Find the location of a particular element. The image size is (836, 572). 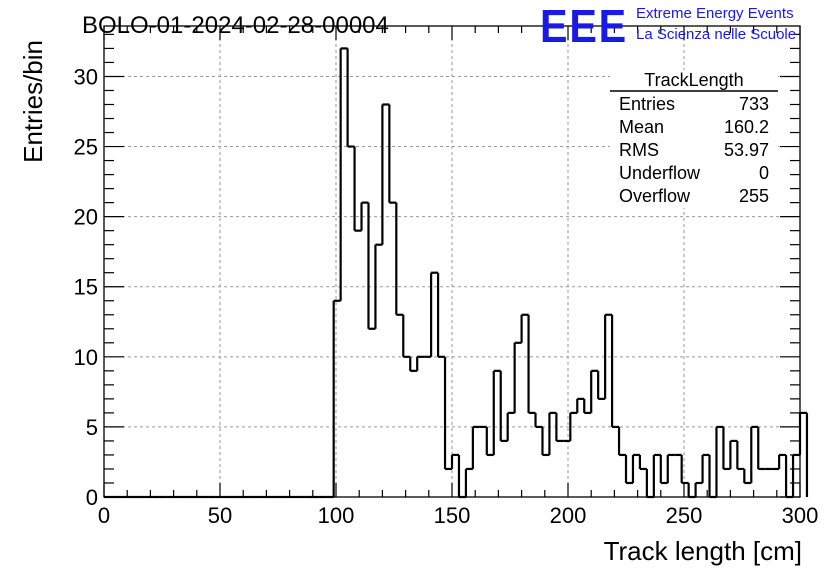

stats-value-rms: 53.97 is located at coordinates (746, 150).